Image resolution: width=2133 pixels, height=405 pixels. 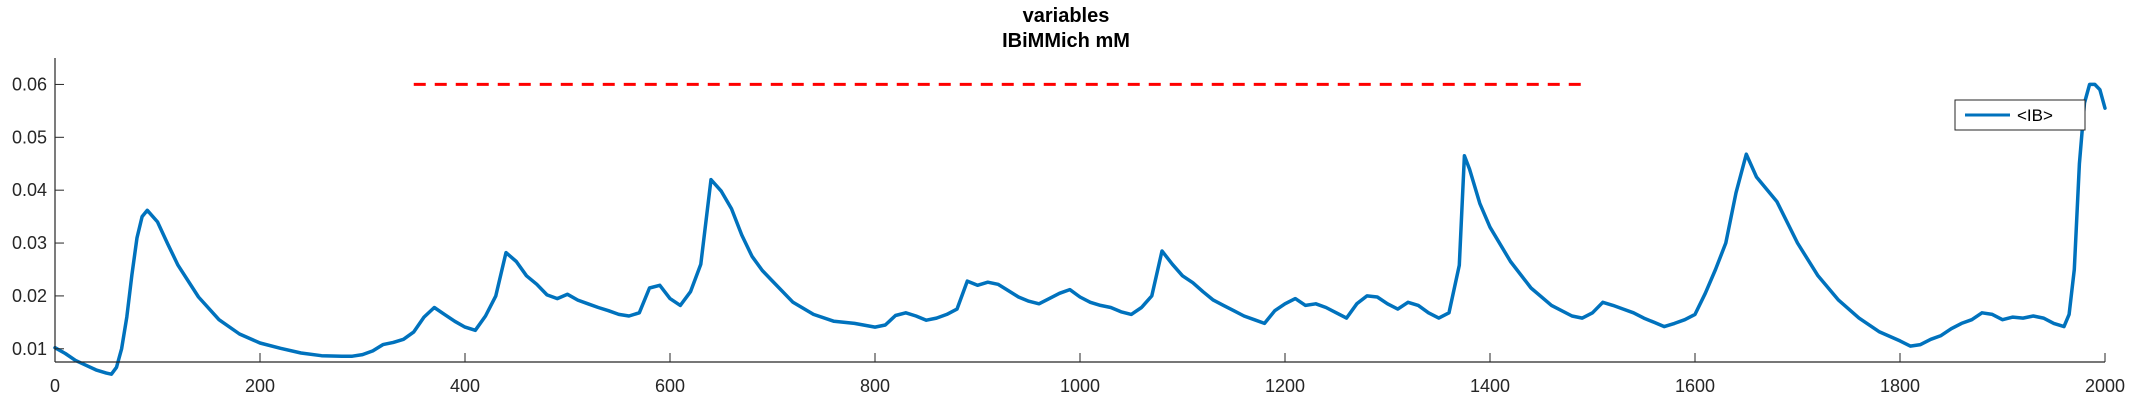 I want to click on x-tick-label: 1000, so click(x=1080, y=386).